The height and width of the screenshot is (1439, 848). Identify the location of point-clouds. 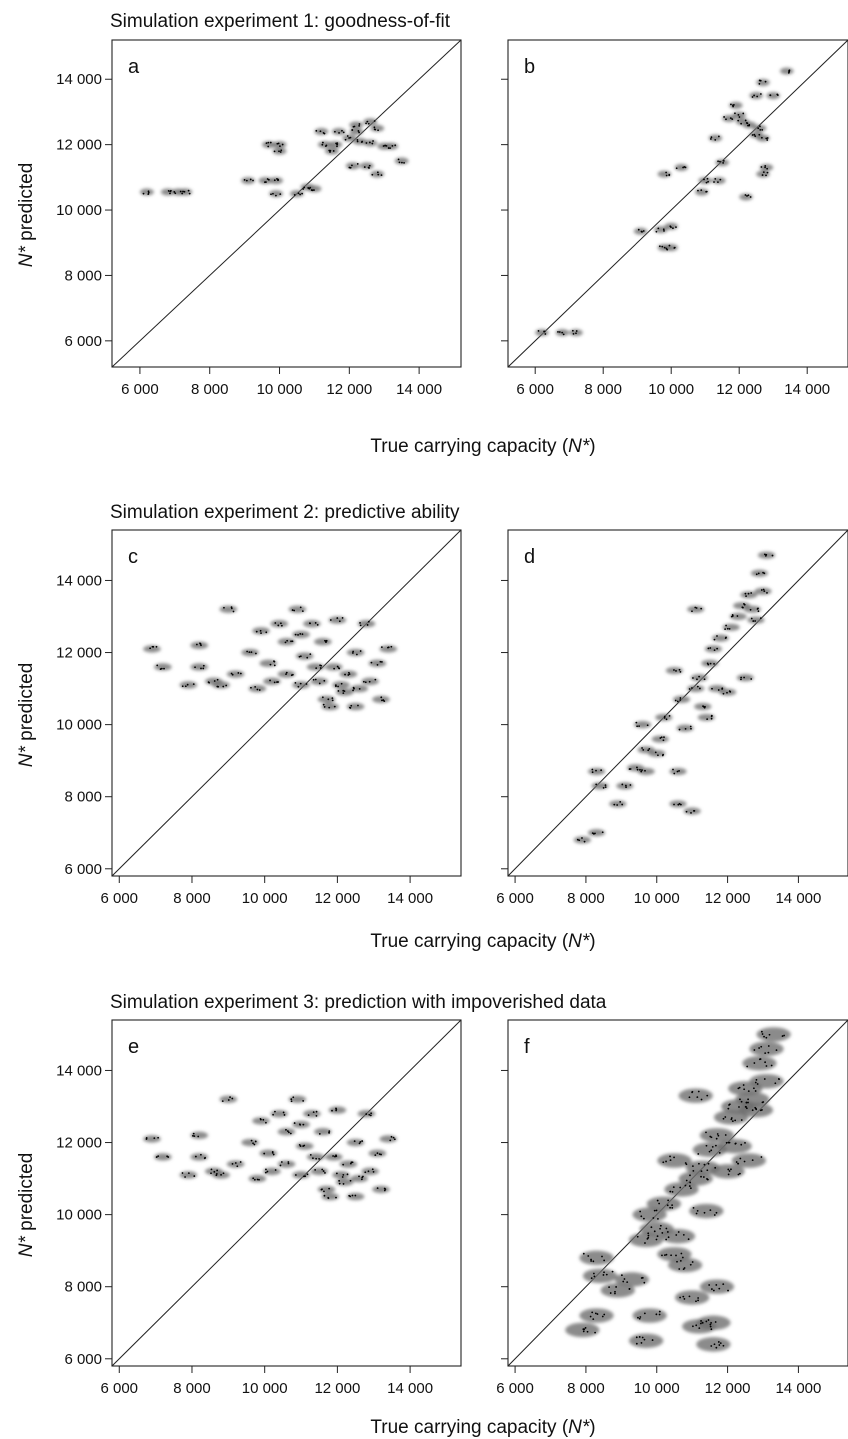
(664, 202).